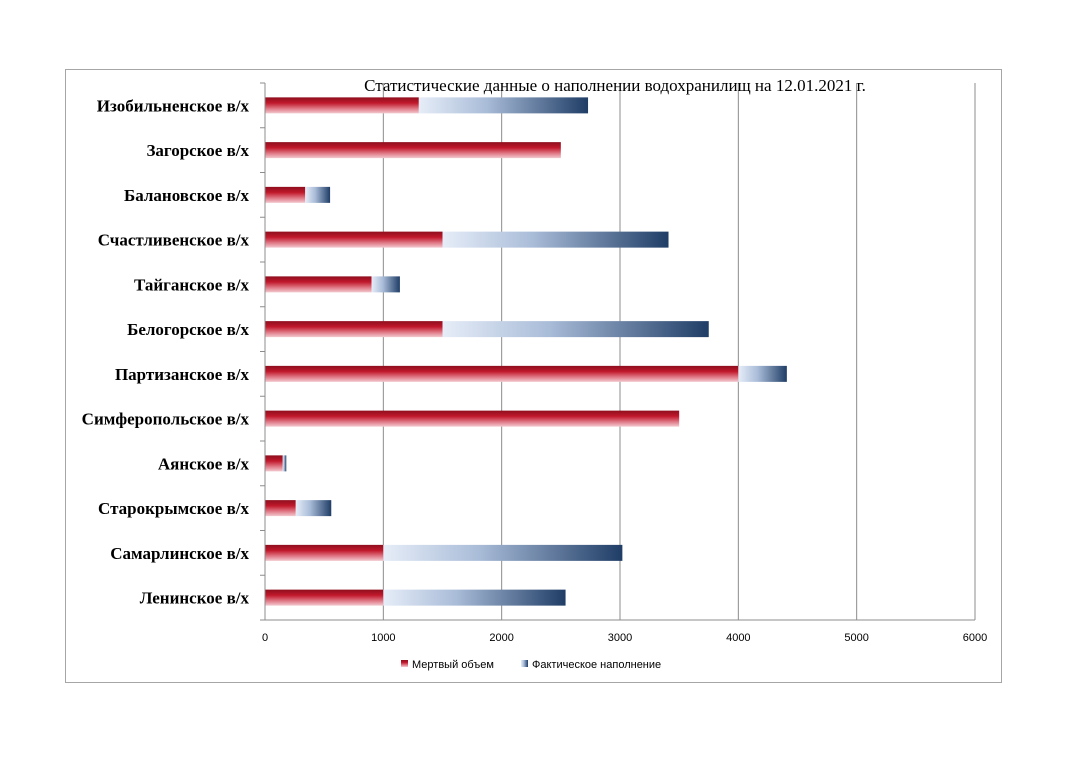  I want to click on category-label: Симферопольское в/х, so click(166, 419).